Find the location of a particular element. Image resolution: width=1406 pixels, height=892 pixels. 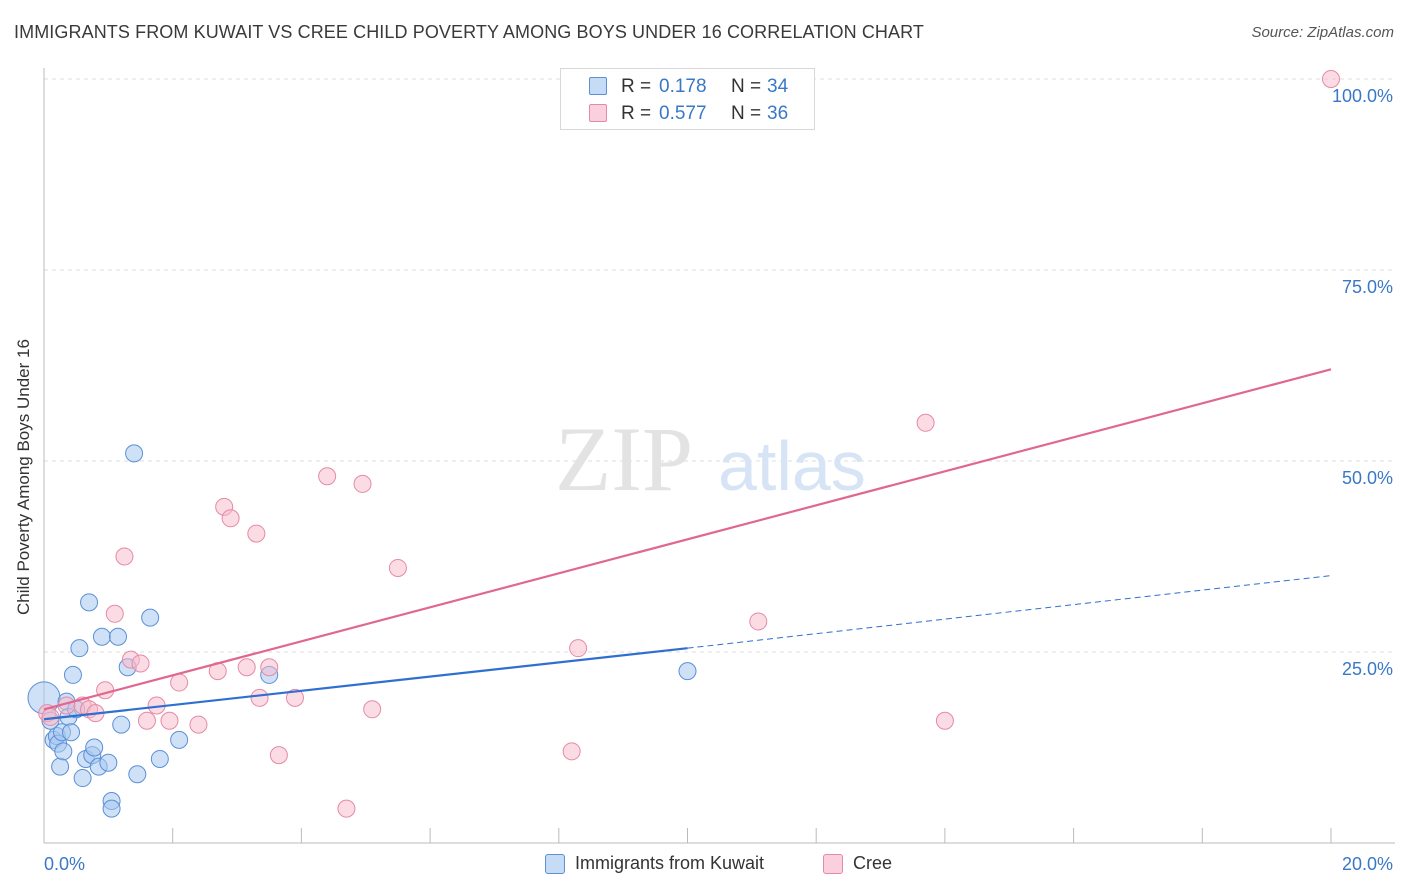

y-tick-label: 50.0% is located at coordinates (1367, 478).